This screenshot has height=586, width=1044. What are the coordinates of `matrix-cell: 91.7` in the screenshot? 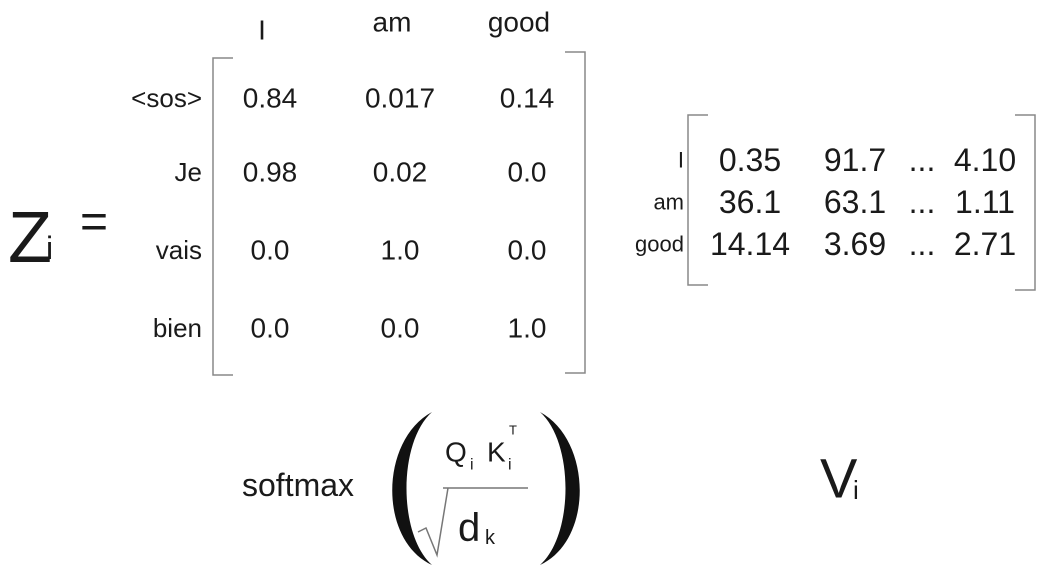 It's located at (855, 160).